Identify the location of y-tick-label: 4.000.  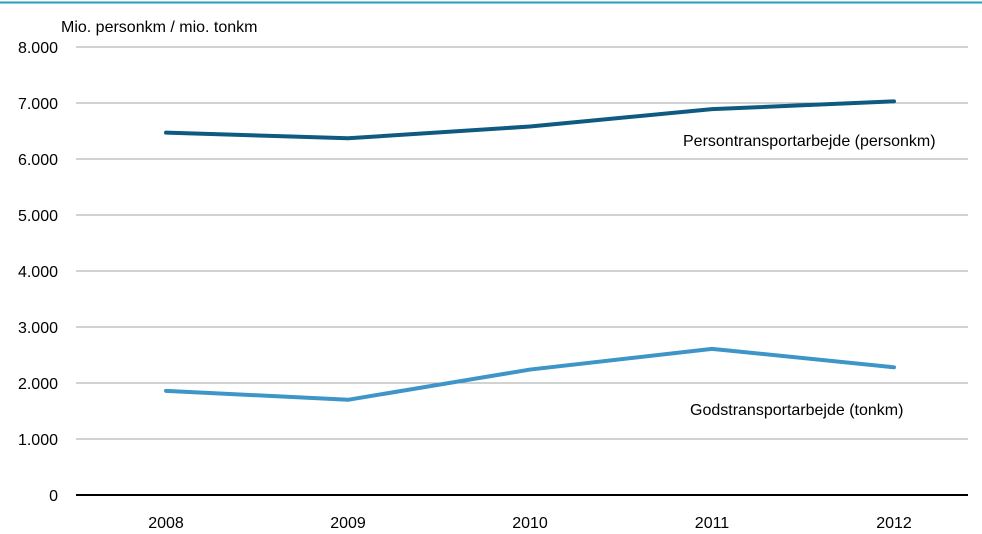
(38, 272).